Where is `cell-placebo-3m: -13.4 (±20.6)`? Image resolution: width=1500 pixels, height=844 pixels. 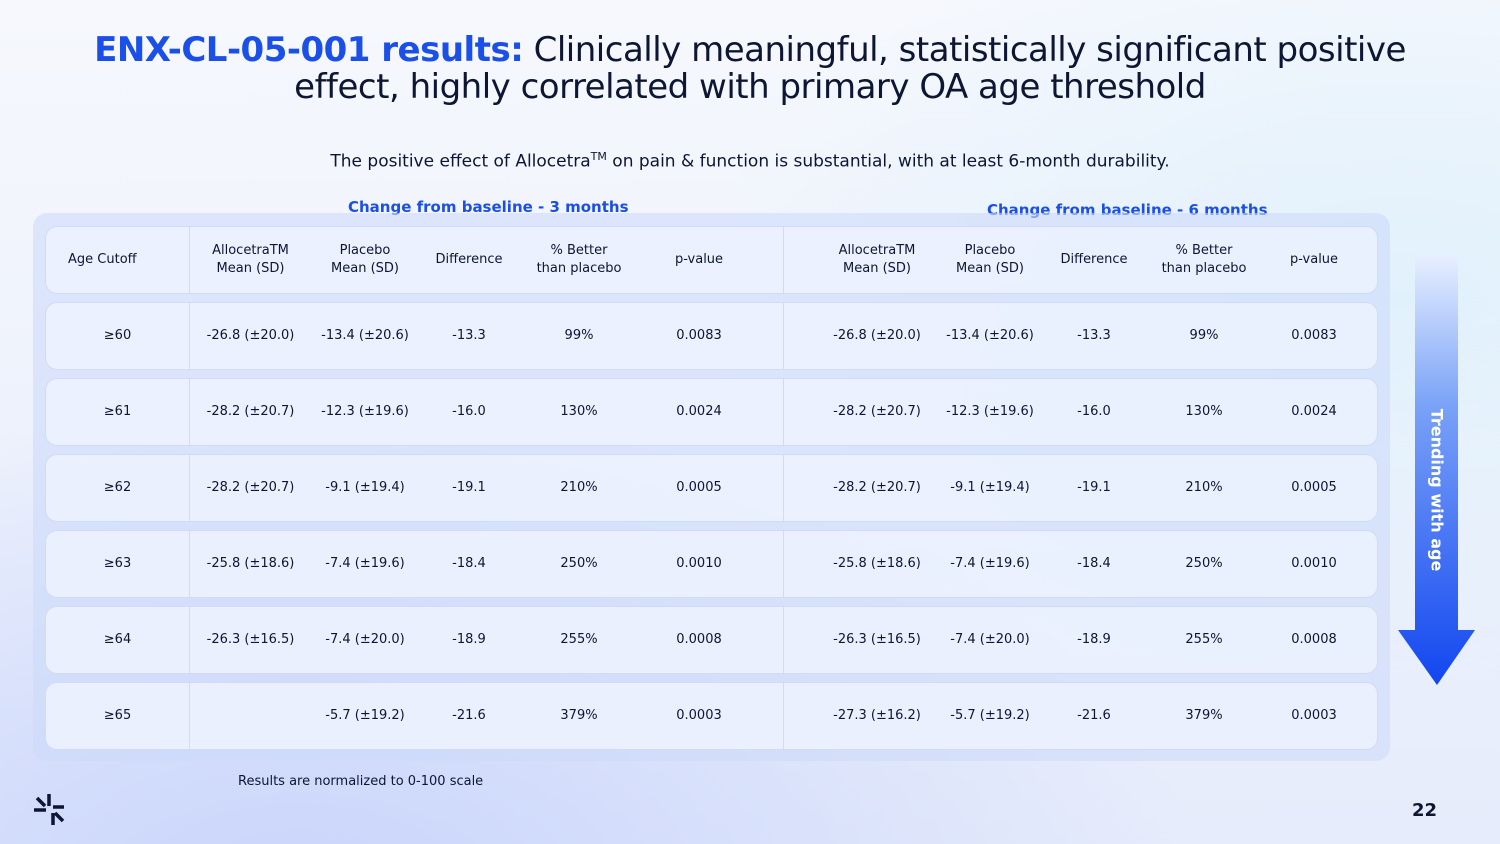 cell-placebo-3m: -13.4 (±20.6) is located at coordinates (365, 336).